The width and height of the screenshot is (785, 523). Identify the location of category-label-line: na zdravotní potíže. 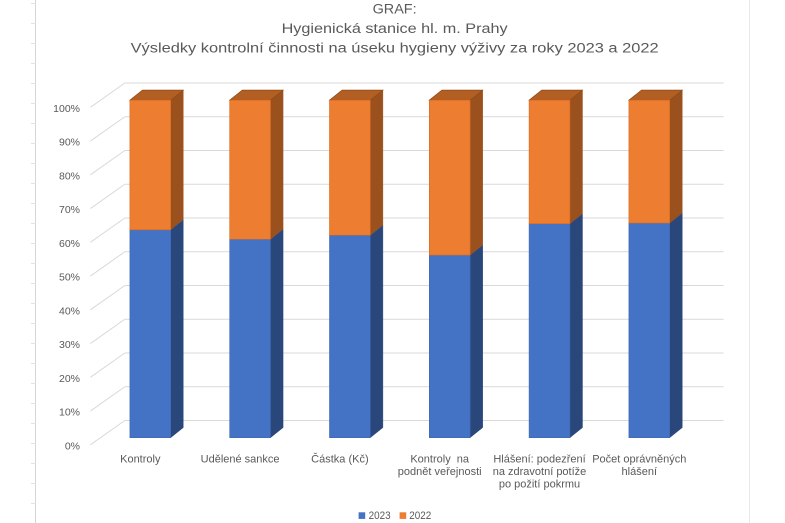
(540, 472).